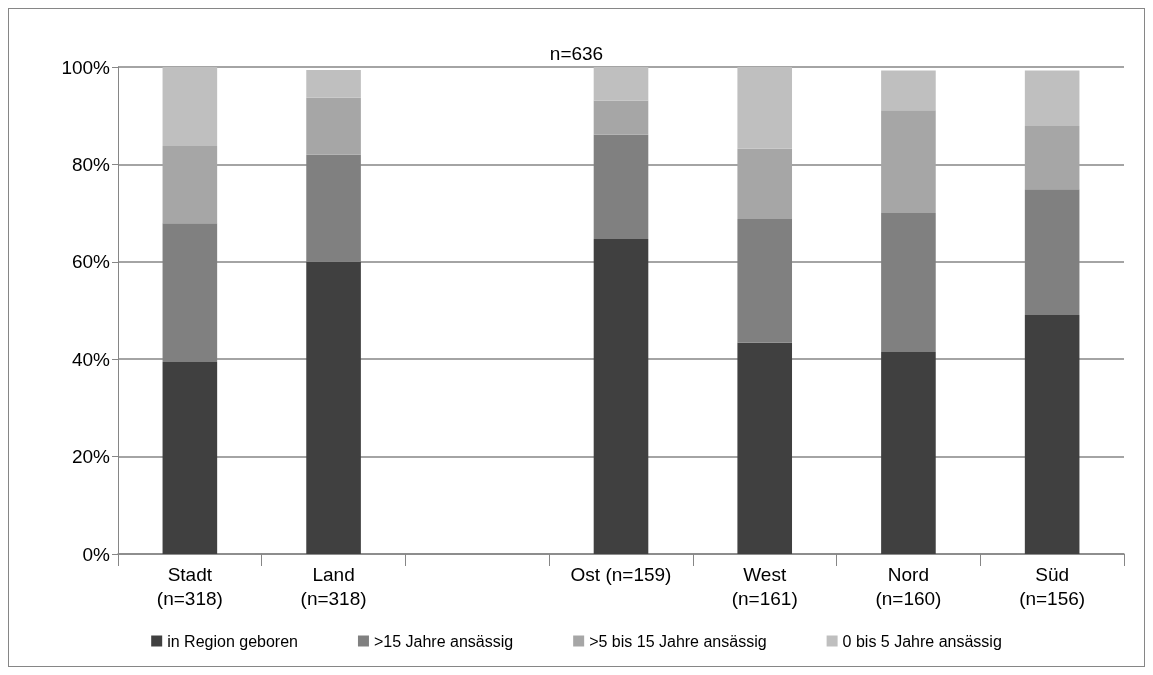 Image resolution: width=1153 pixels, height=675 pixels. I want to click on y-tick-label: 40%, so click(91, 359).